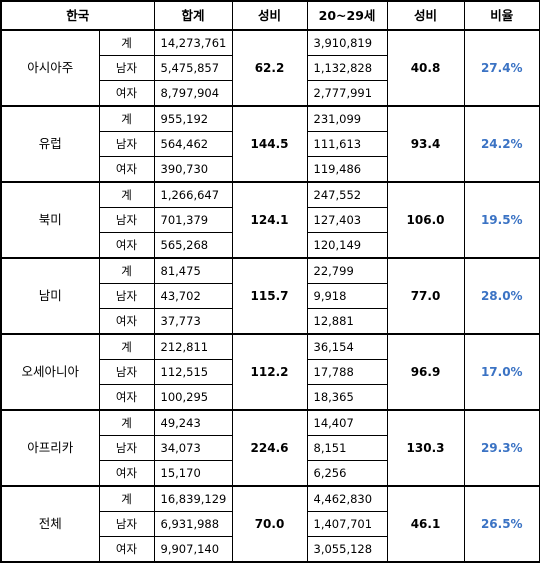 The height and width of the screenshot is (563, 540). I want to click on age-20s-value: 119,486, so click(347, 169).